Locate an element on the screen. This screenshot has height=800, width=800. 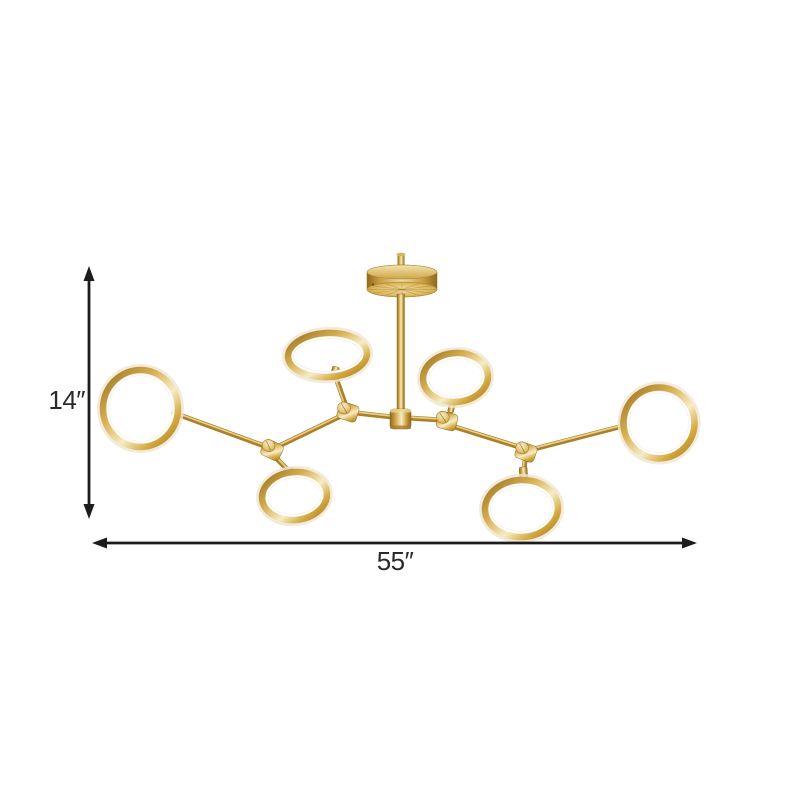
ceiling-canopy is located at coordinates (402, 275).